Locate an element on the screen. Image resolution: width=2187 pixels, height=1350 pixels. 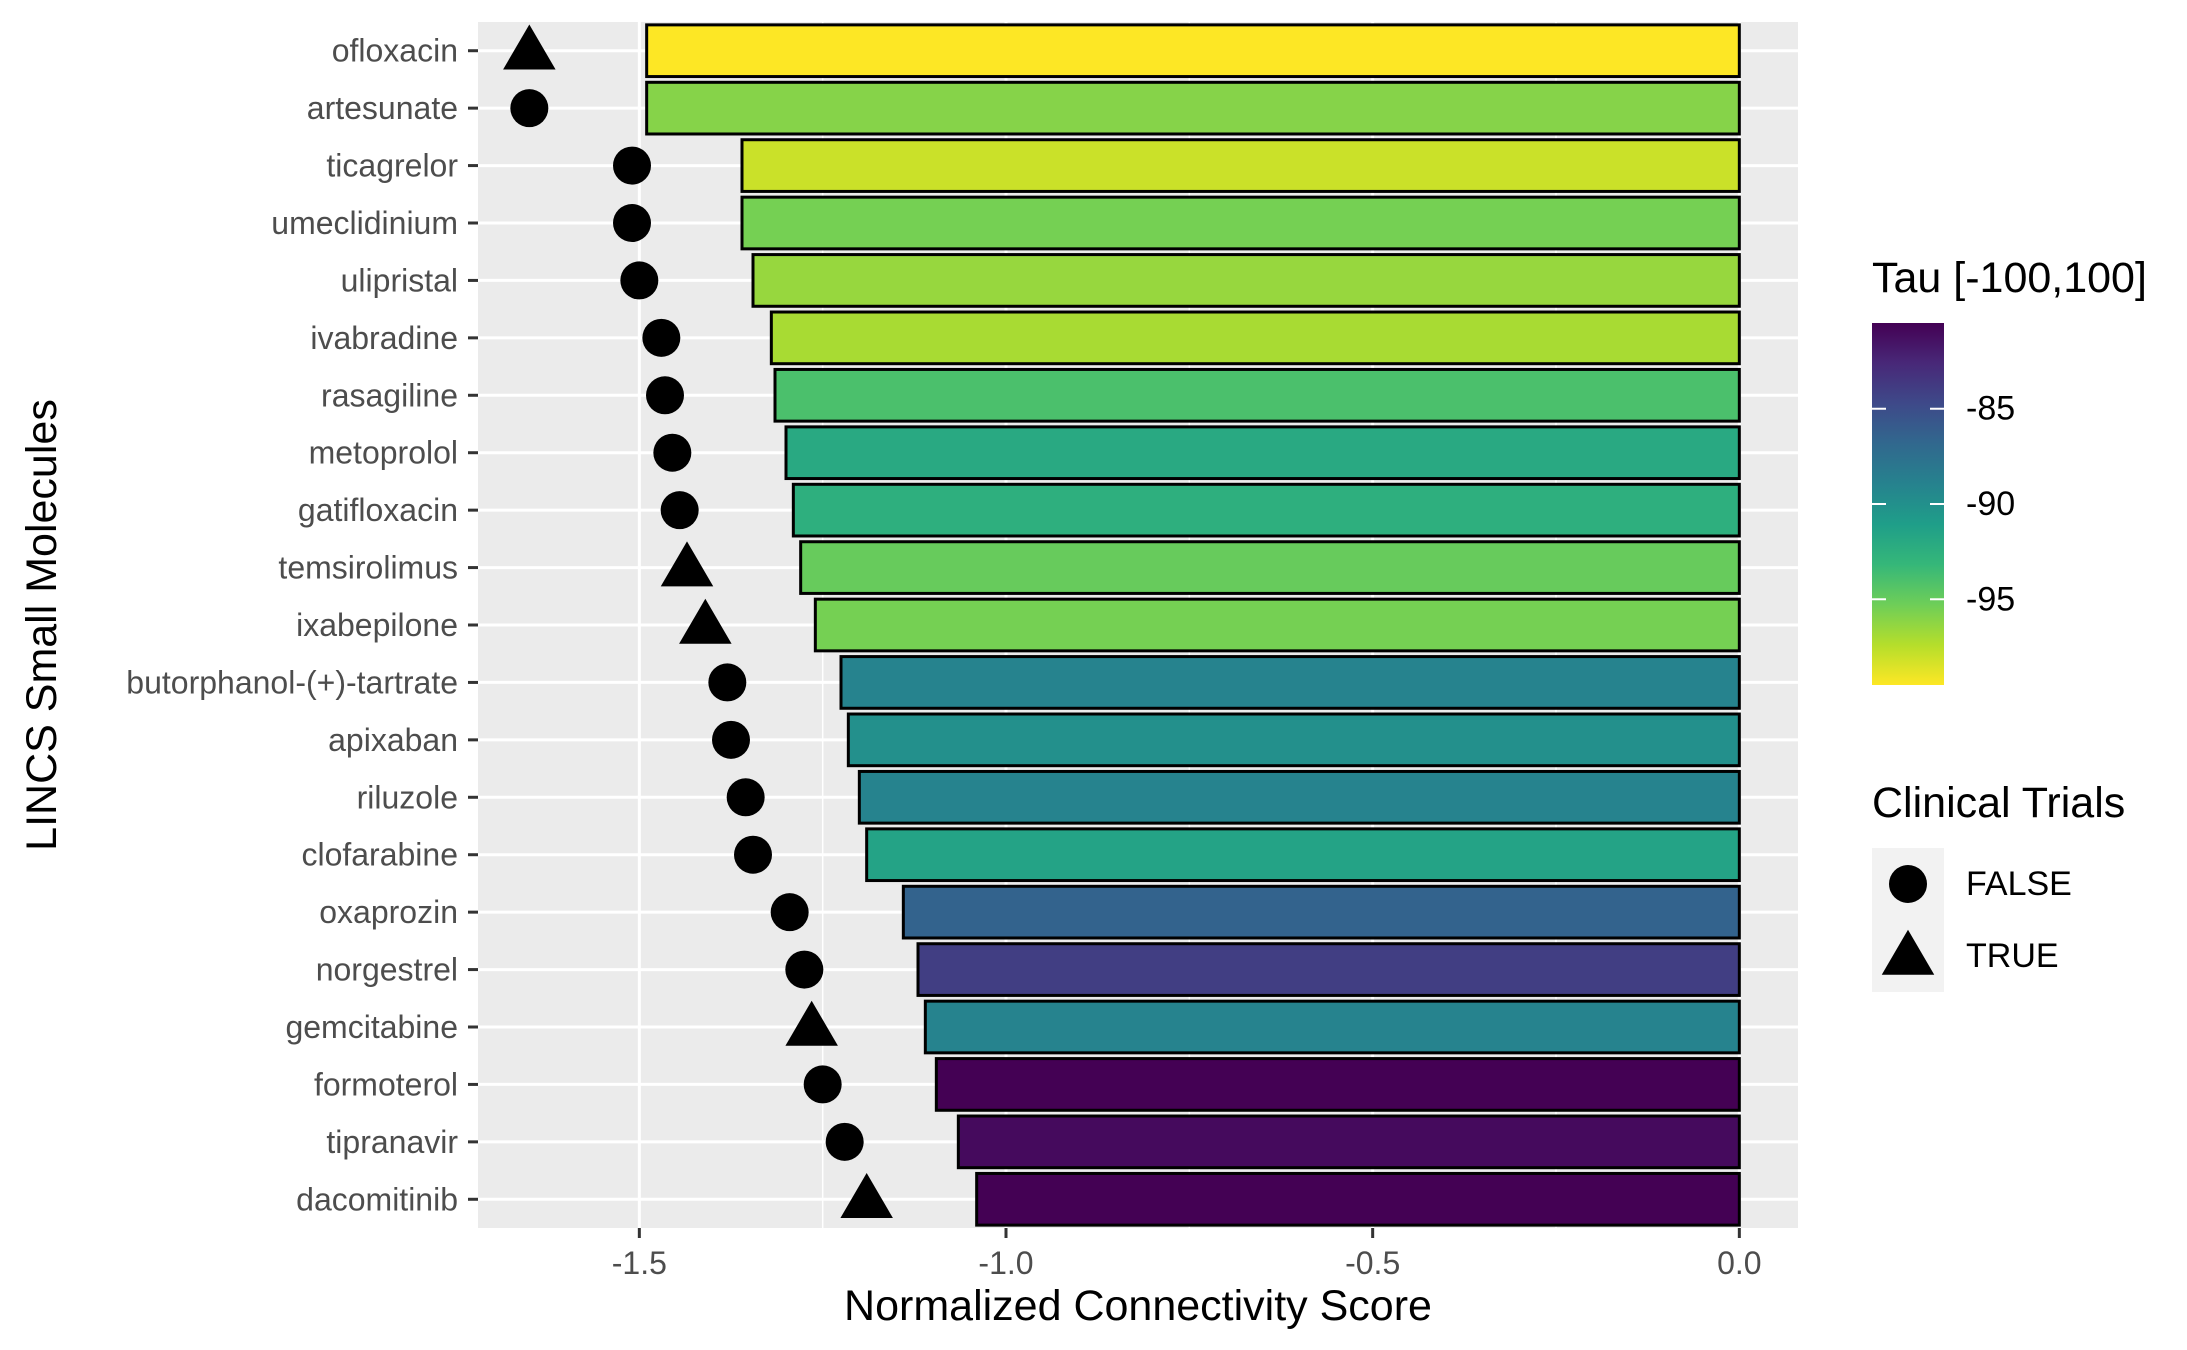
bar-ivabradine is located at coordinates (1255, 338).